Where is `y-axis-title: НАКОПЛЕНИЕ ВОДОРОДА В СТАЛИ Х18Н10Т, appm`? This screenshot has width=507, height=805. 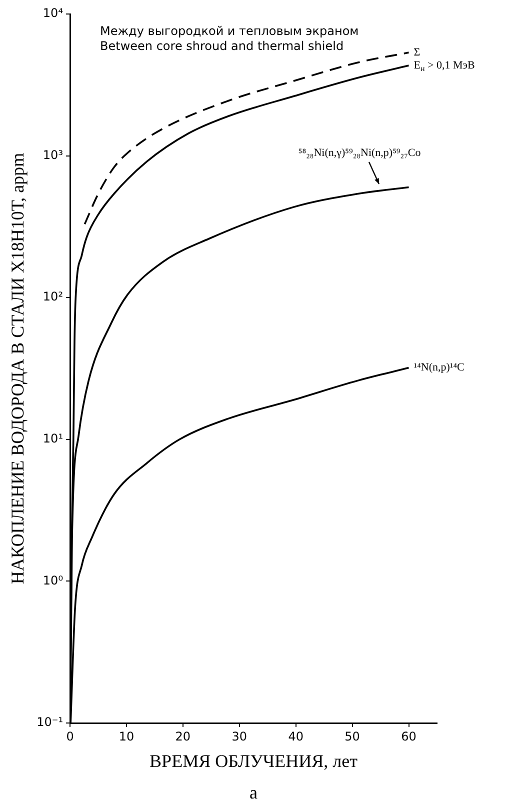
y-axis-title: НАКОПЛЕНИЕ ВОДОРОДА В СТАЛИ Х18Н10Т, appm is located at coordinates (18, 368).